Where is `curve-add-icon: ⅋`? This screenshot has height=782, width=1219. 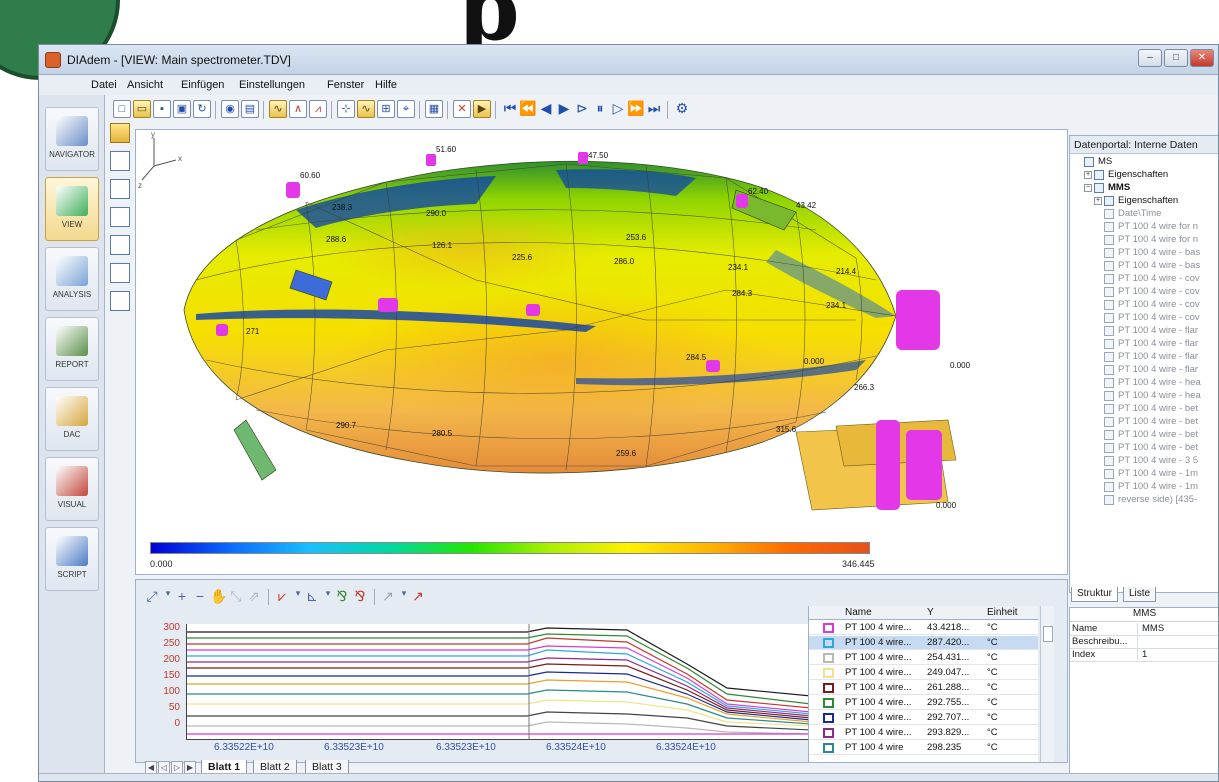 curve-add-icon: ⅋ is located at coordinates (342, 596).